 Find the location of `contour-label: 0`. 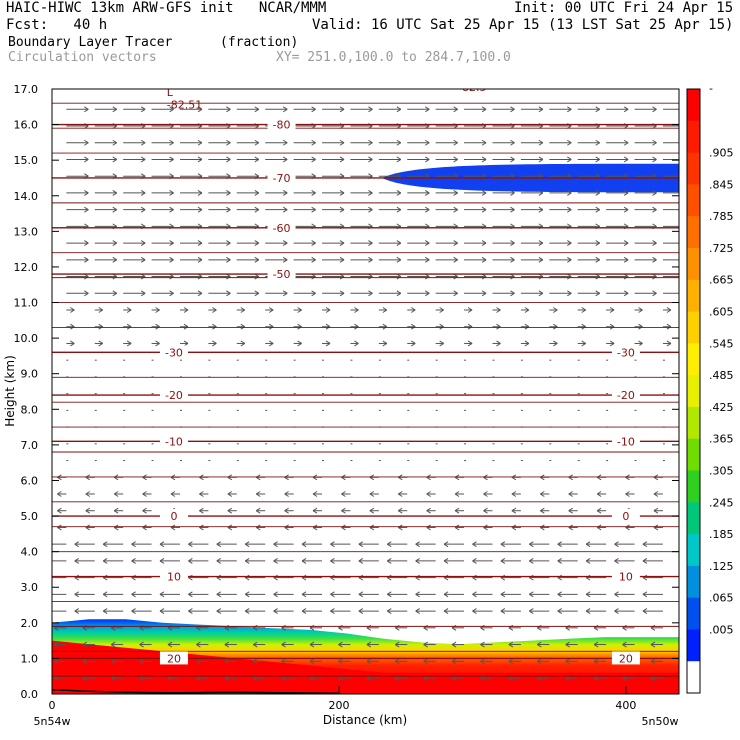

contour-label: 0 is located at coordinates (625, 516).